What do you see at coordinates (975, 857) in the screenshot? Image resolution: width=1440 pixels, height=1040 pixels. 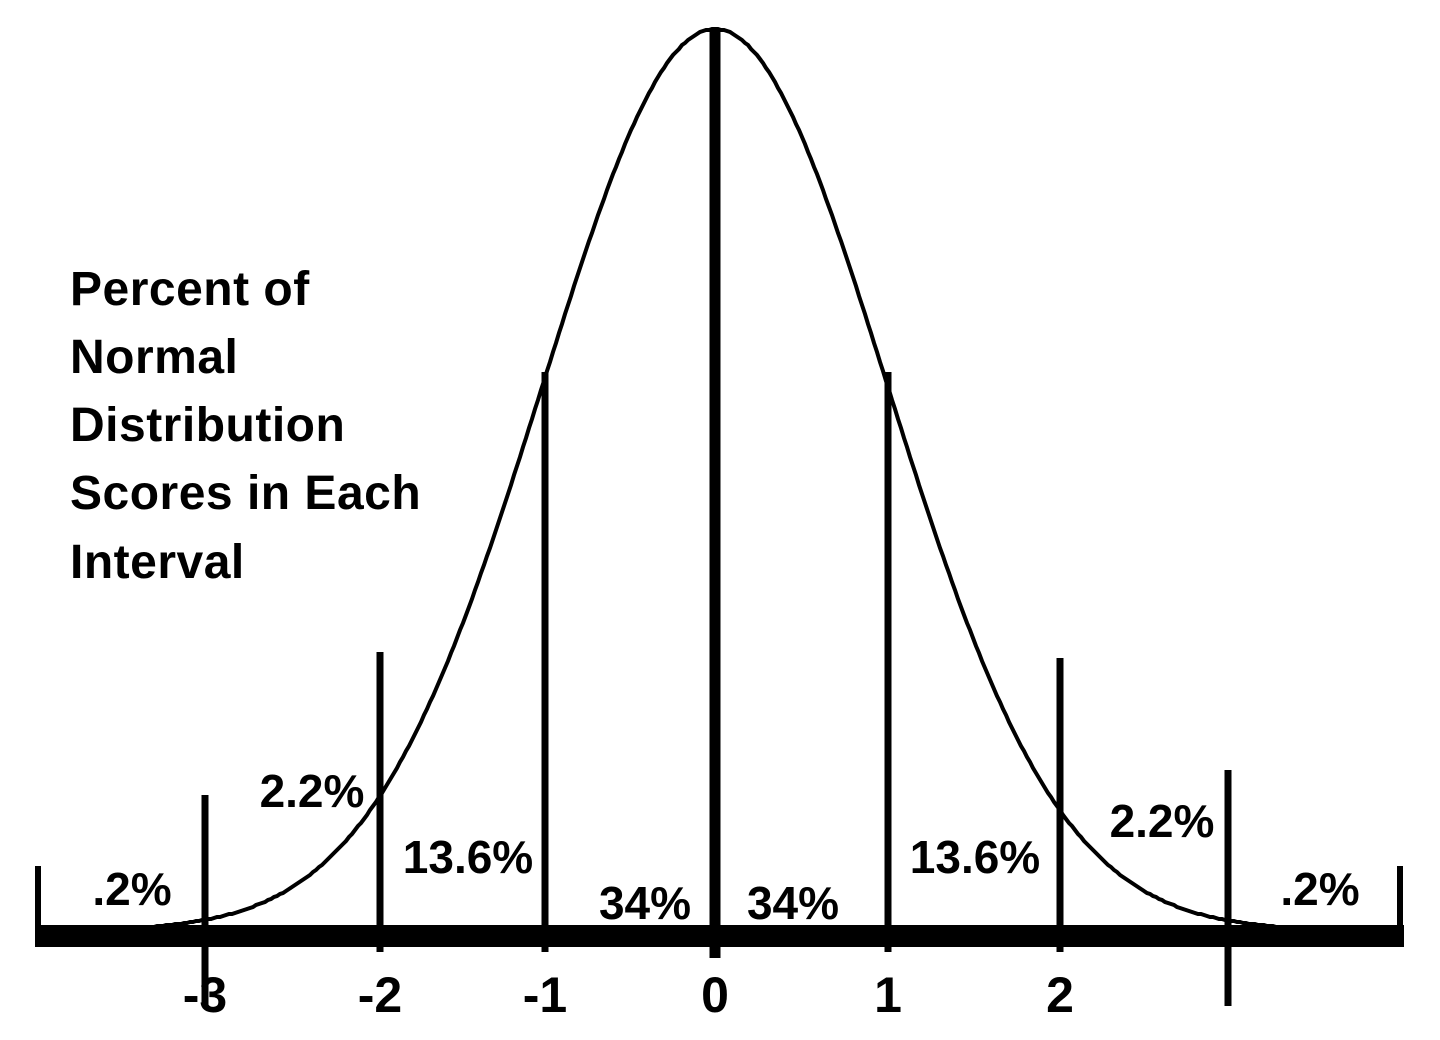 I see `interval-label-plus-1-to-plus-2: 13.6%` at bounding box center [975, 857].